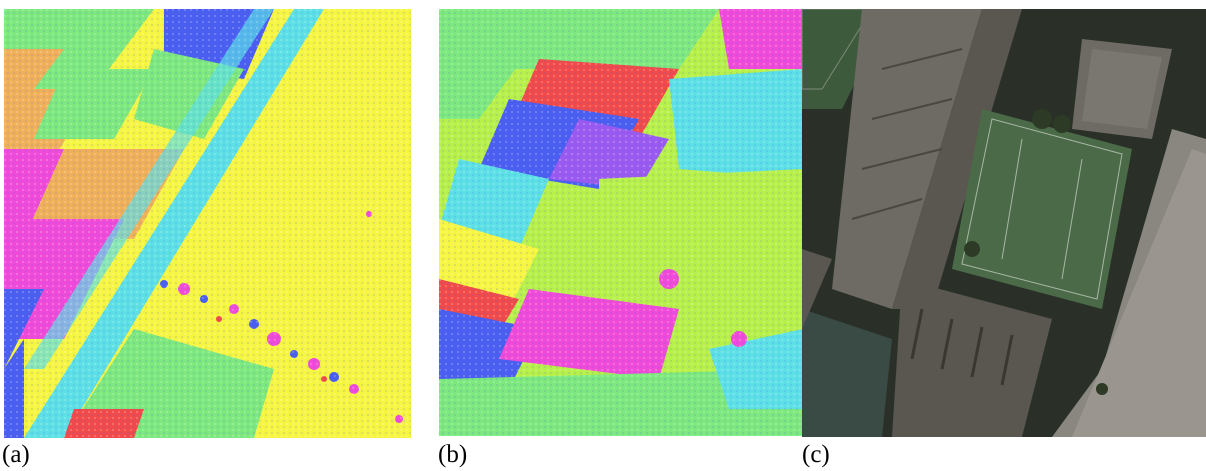 This screenshot has width=1206, height=471. Describe the element at coordinates (16, 454) in the screenshot. I see `caption-a: (a)` at that location.